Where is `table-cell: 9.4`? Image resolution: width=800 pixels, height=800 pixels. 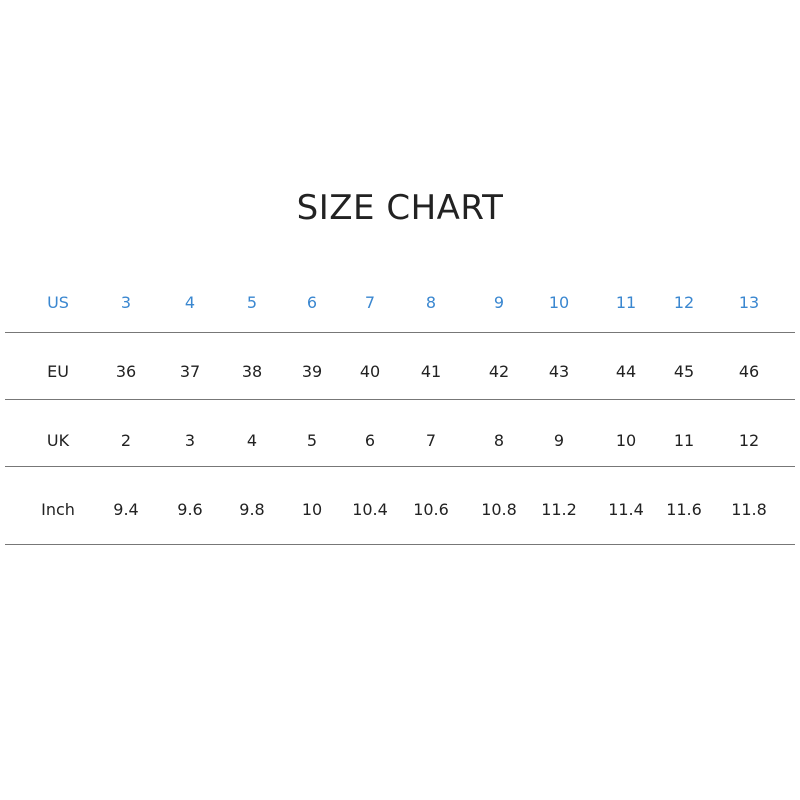
table-cell: 9.4 is located at coordinates (126, 509).